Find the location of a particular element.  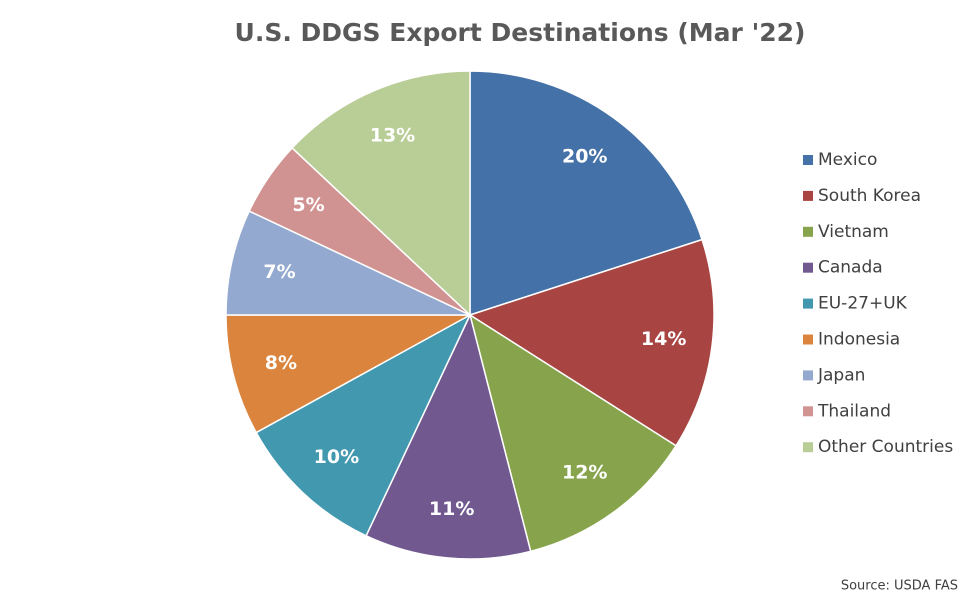

legend-label: EU-27+UK is located at coordinates (863, 304).